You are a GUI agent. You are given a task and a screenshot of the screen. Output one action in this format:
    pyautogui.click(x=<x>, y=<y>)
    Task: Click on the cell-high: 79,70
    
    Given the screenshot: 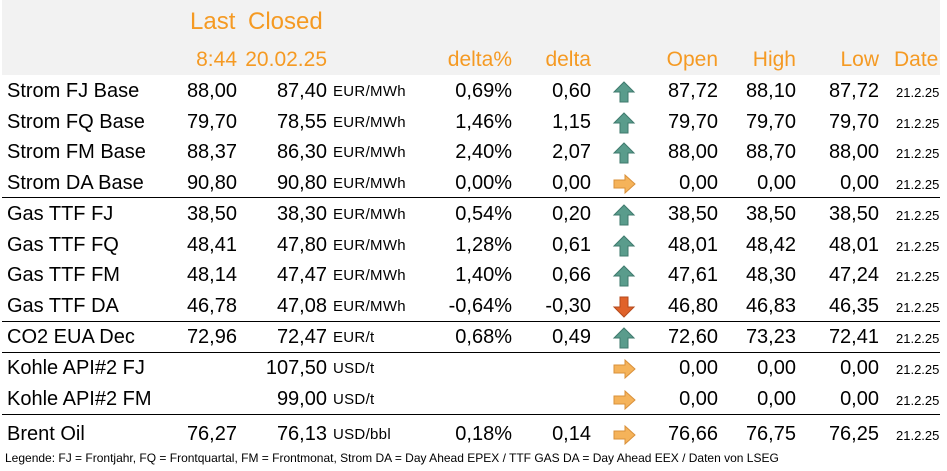 What is the action you would take?
    pyautogui.click(x=770, y=122)
    